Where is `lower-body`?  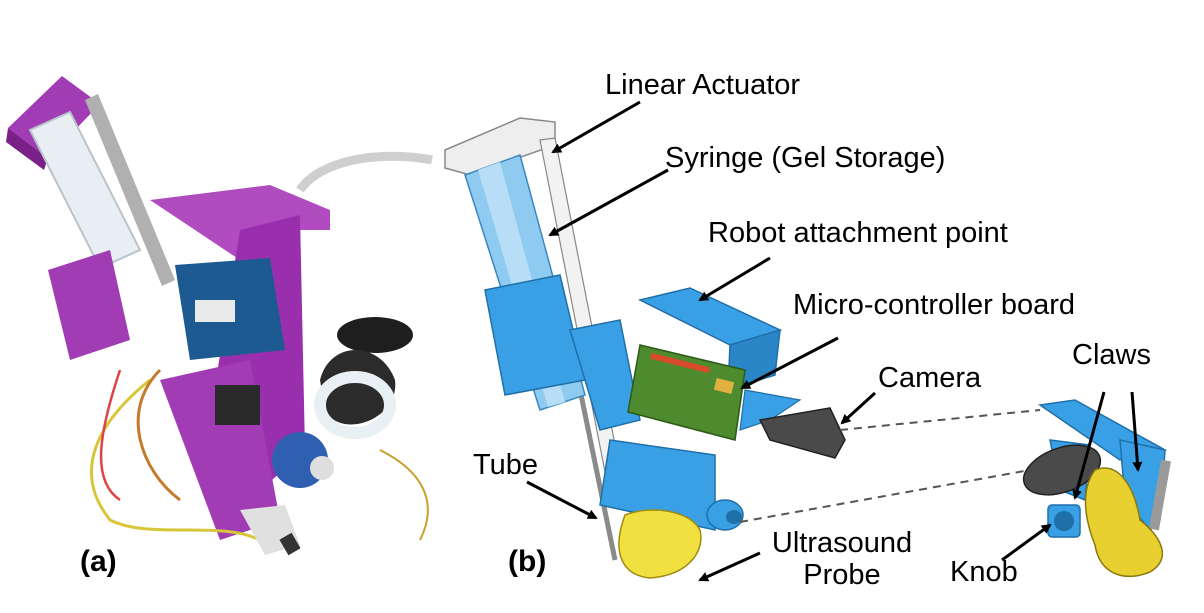
lower-body is located at coordinates (657, 485).